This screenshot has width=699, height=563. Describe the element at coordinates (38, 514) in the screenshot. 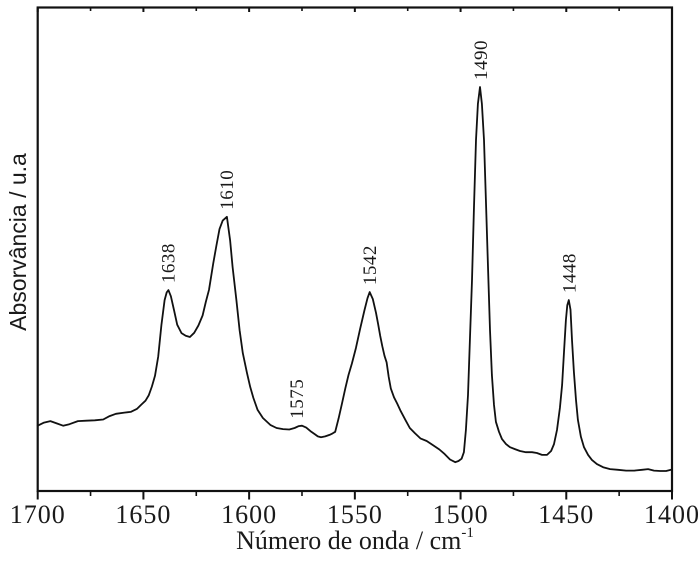

I see `x-tick-label-1700: 1700` at that location.